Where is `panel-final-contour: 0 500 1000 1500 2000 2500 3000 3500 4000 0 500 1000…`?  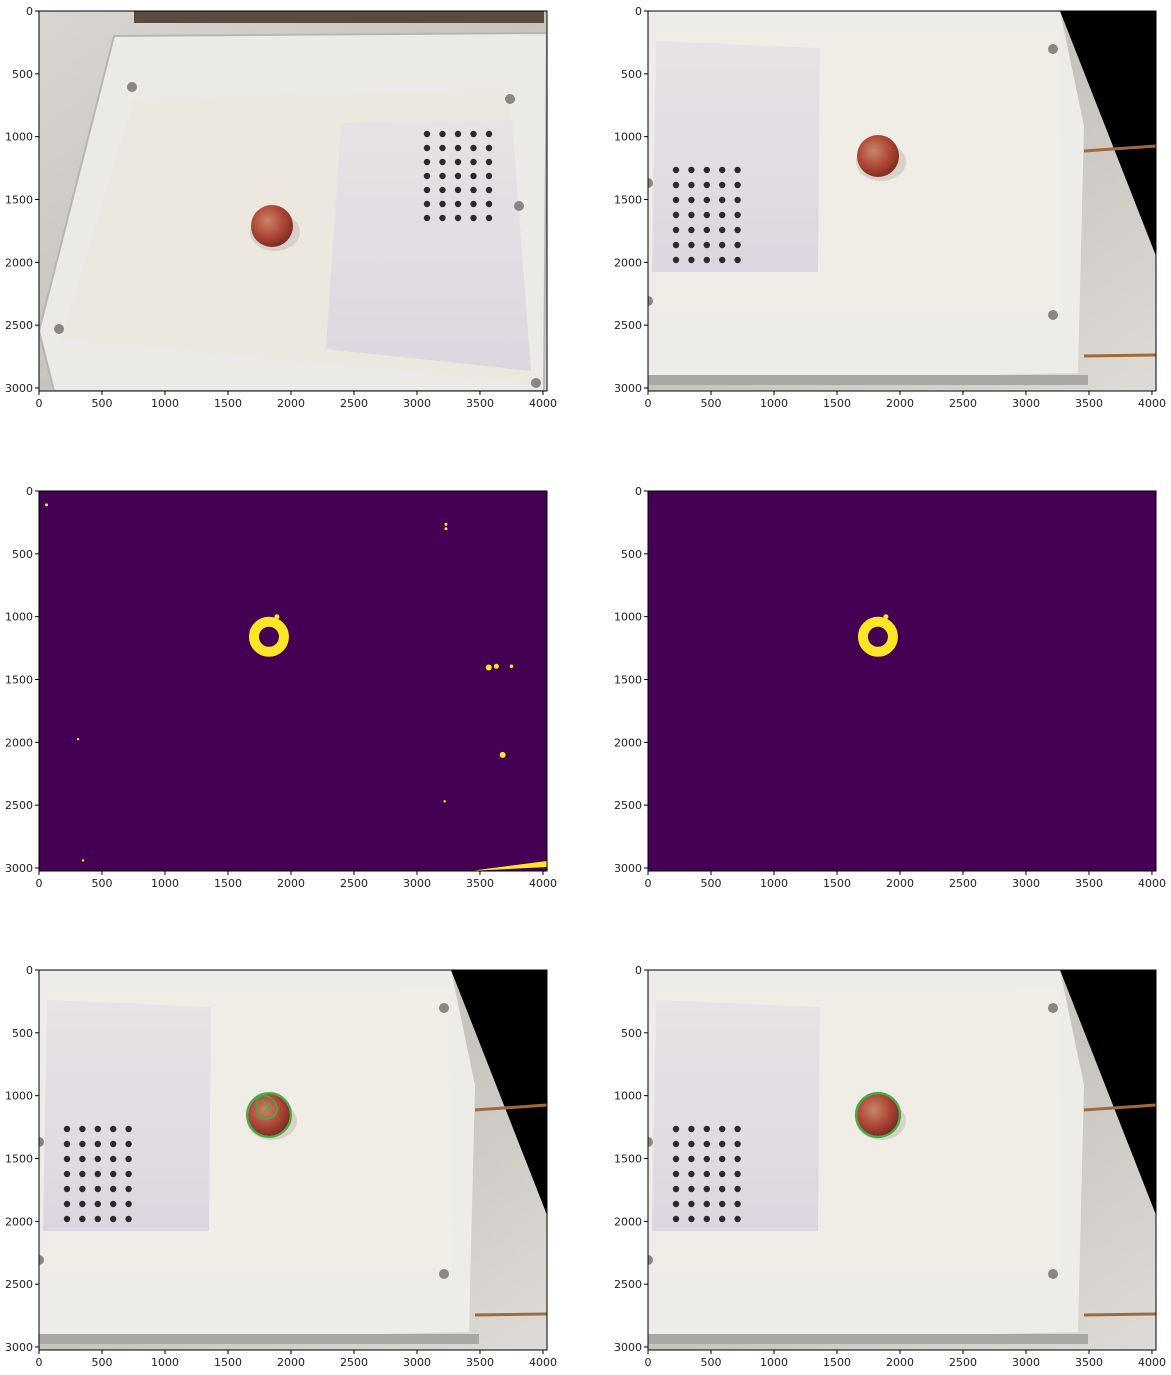
panel-final-contour: 0 500 1000 1500 2000 2500 3000 3500 4000 0 500 1000… is located at coordinates (890, 1166).